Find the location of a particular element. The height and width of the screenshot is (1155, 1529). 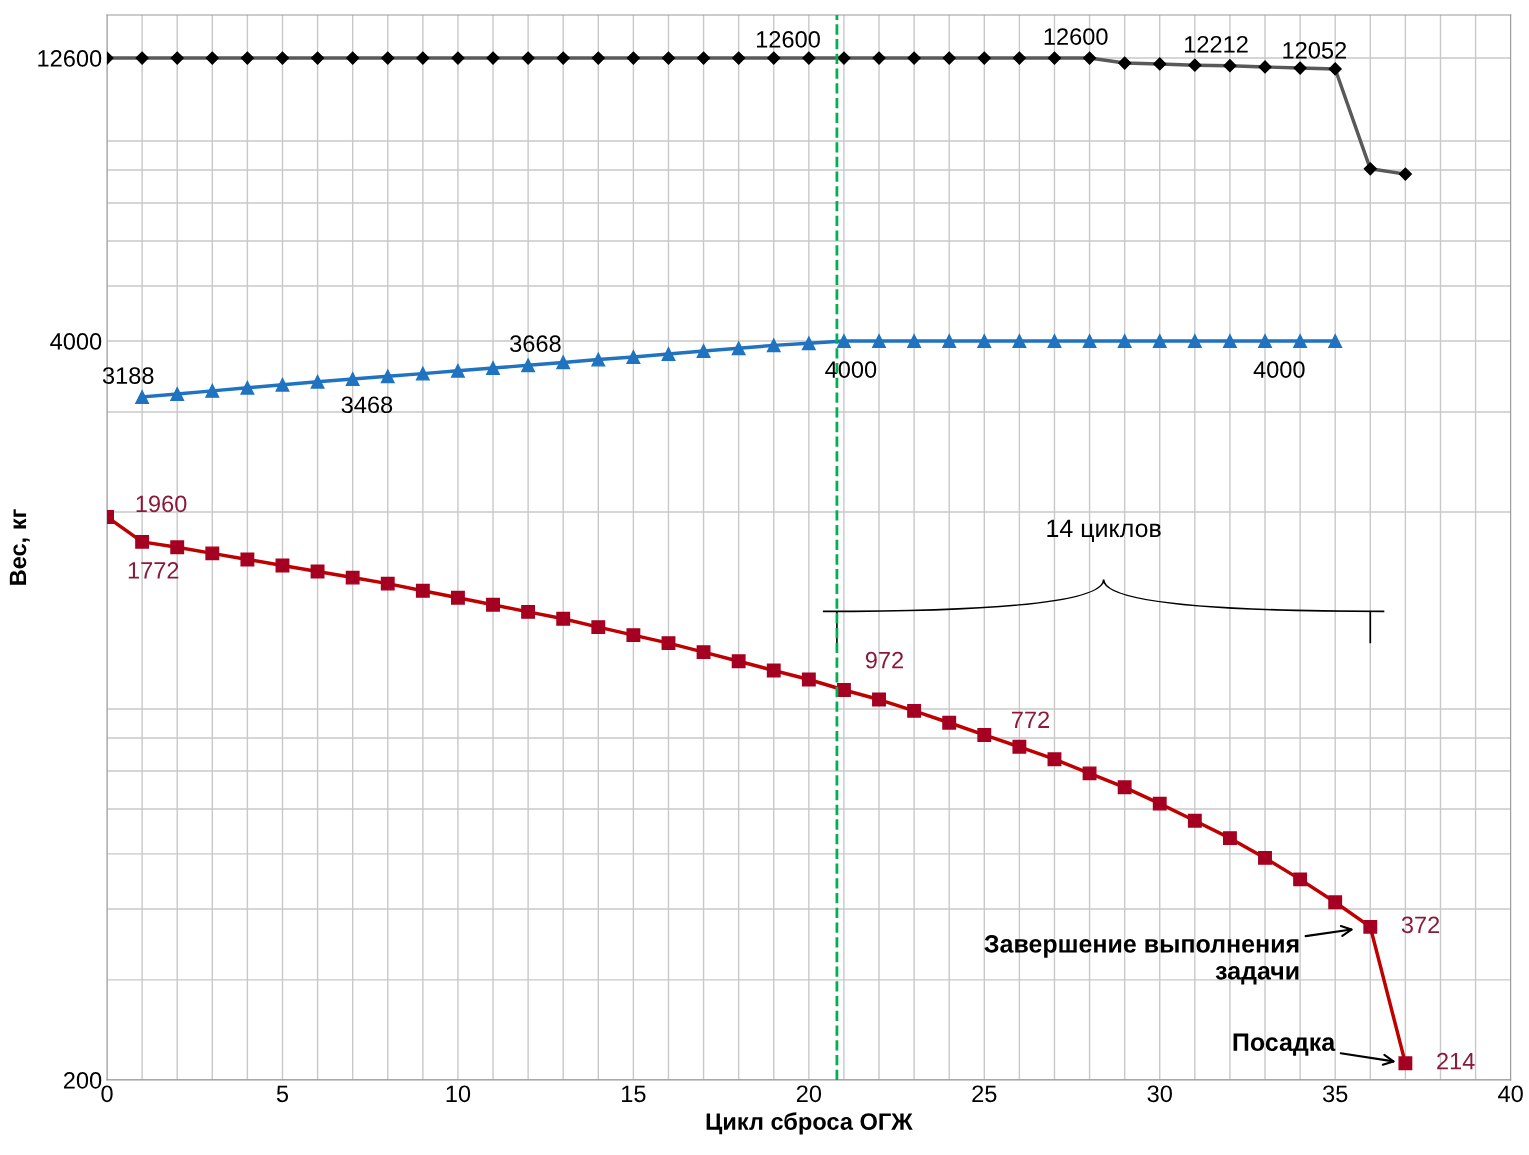

data-label: 214 is located at coordinates (1456, 1061).